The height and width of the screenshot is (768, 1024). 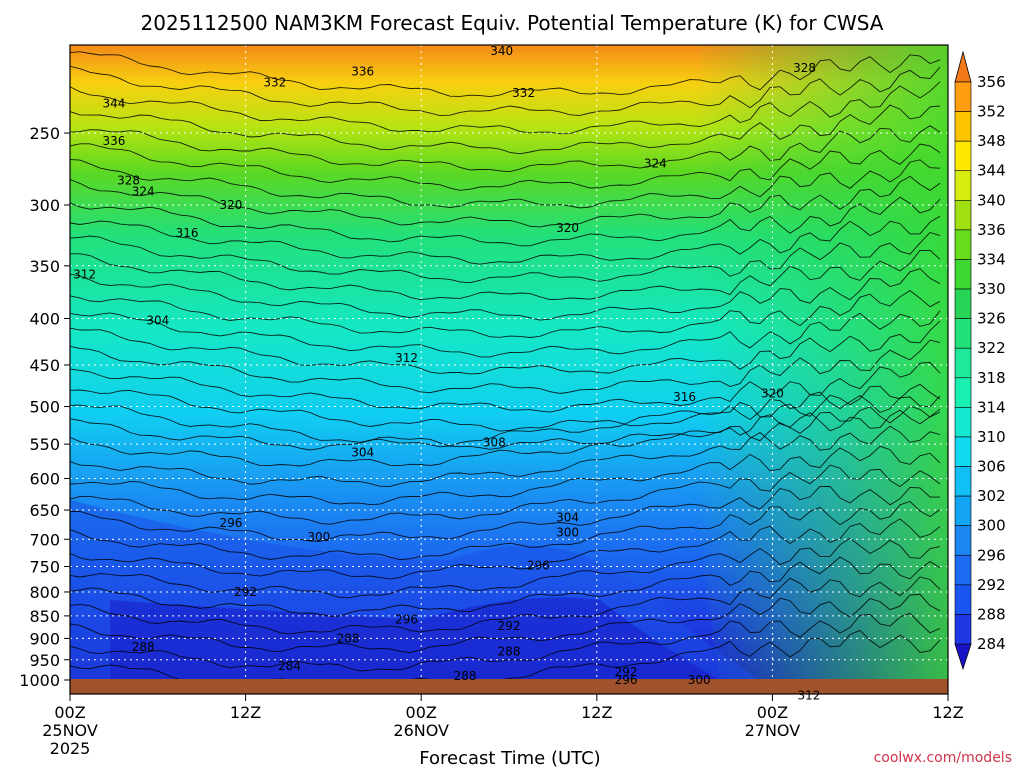 What do you see at coordinates (991, 526) in the screenshot?
I see `colorbar-label: 300` at bounding box center [991, 526].